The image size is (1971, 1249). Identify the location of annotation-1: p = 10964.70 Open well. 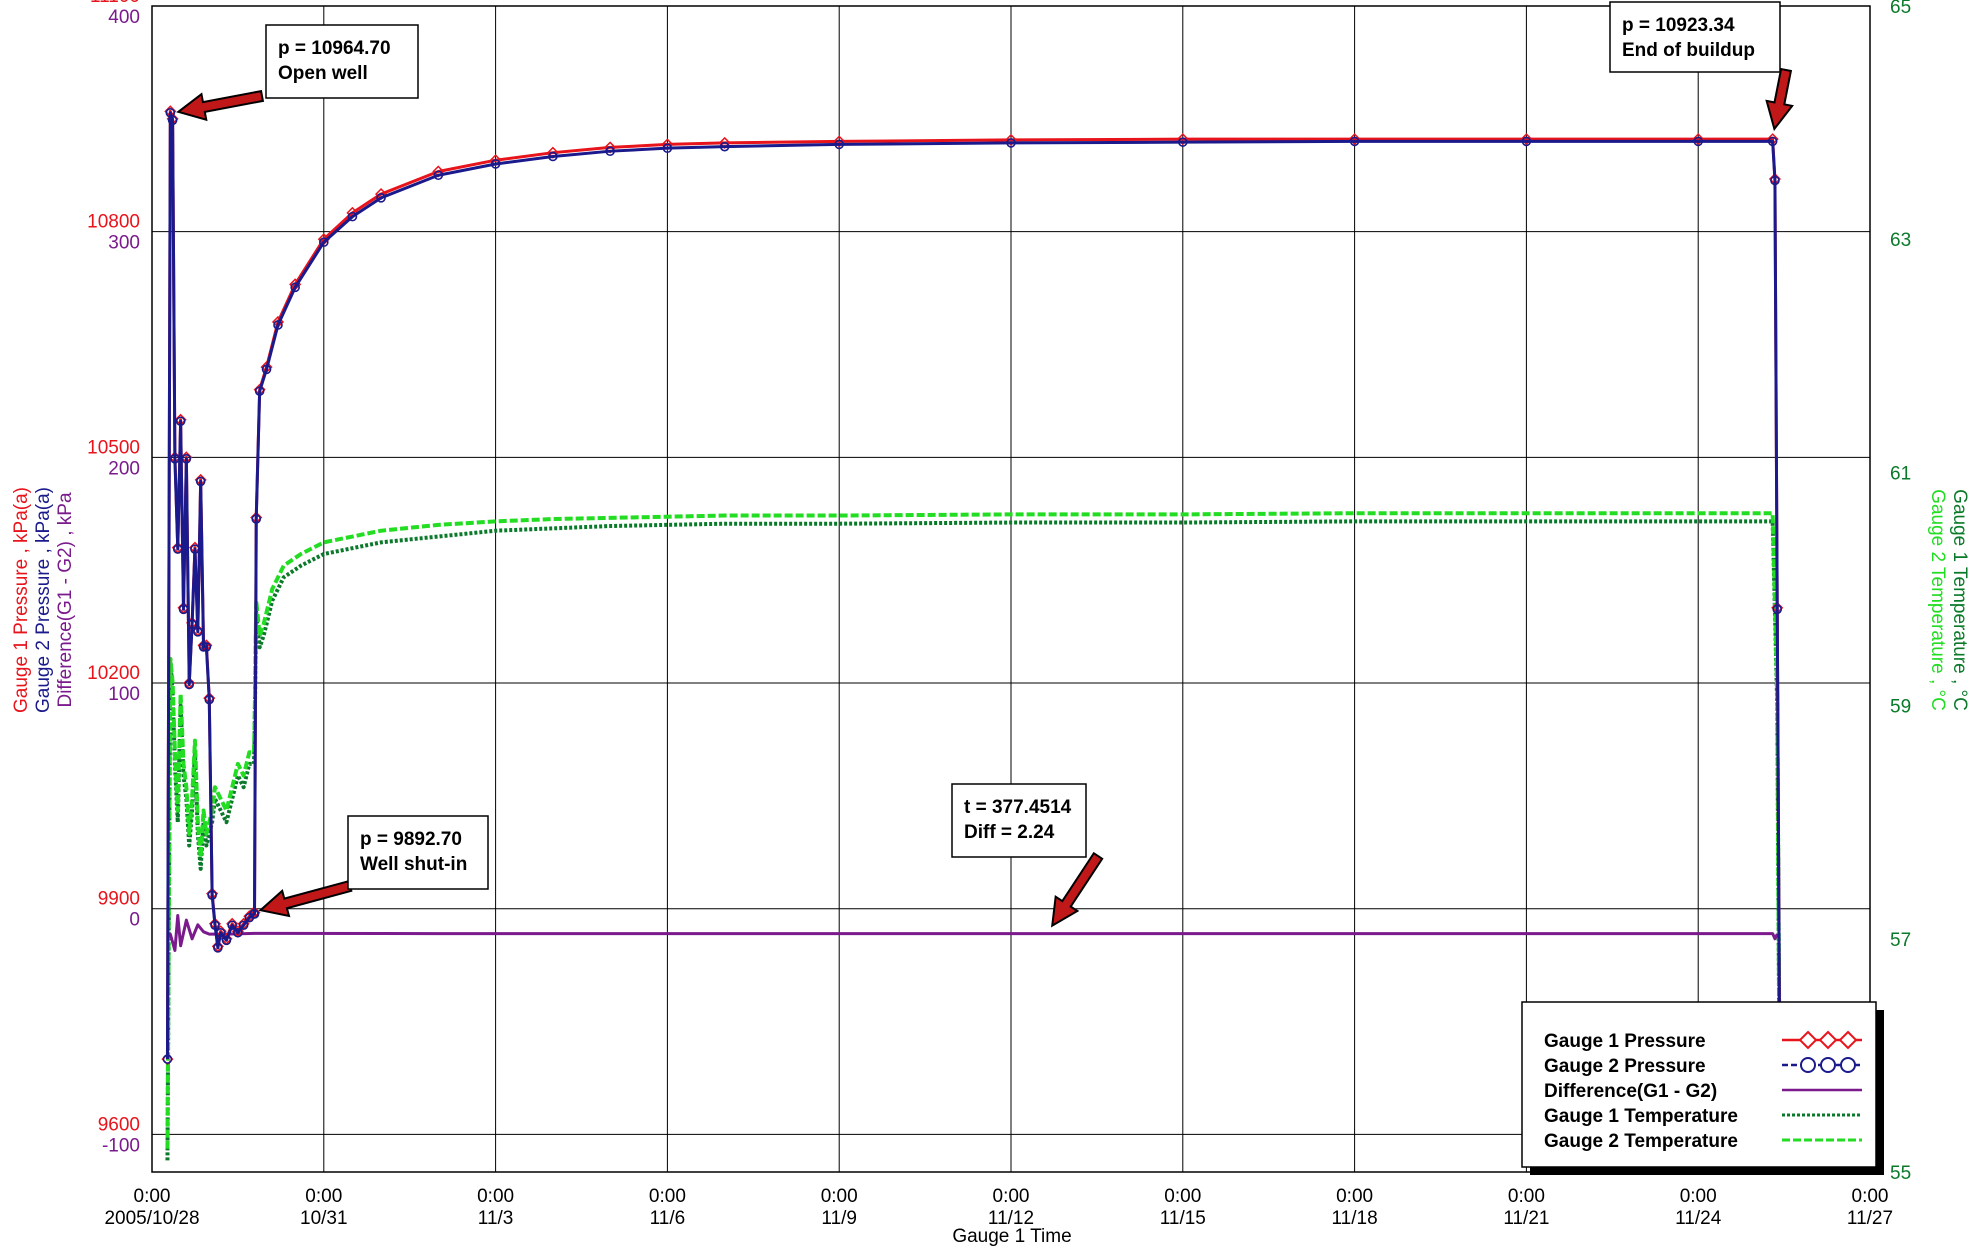
(297, 73).